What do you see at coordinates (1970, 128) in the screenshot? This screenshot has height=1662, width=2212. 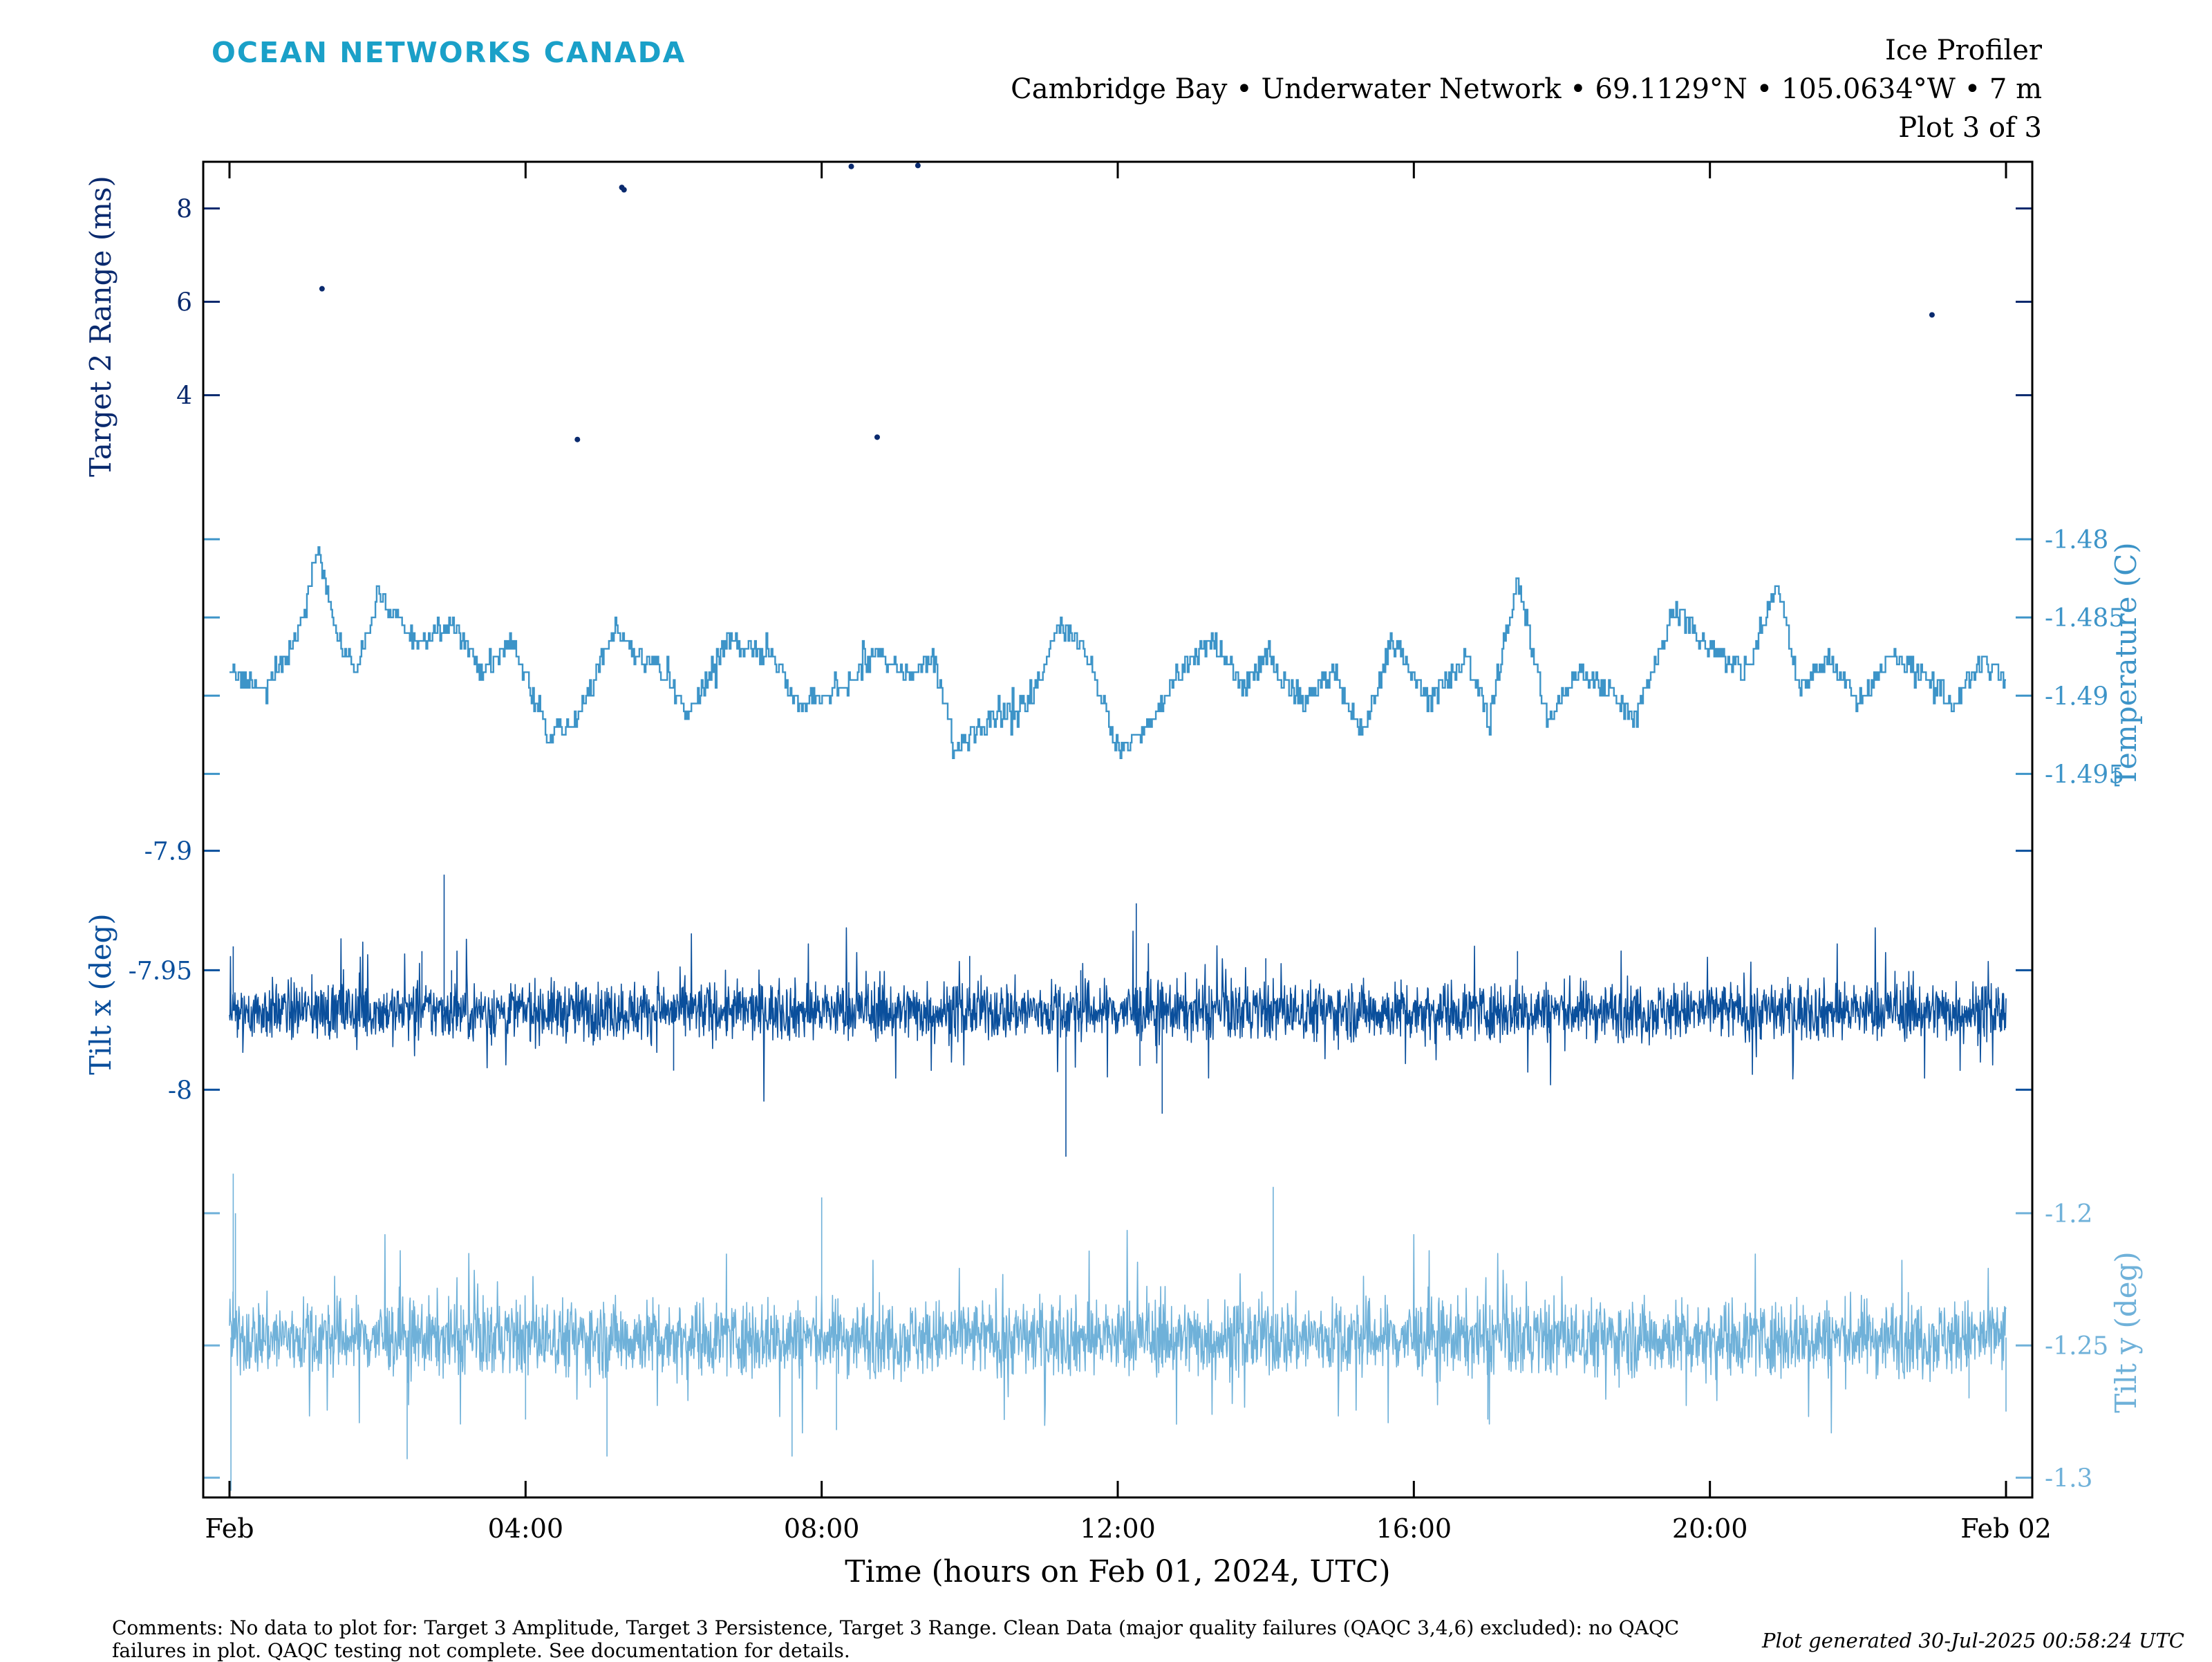 I see `plot-index: Plot 3 of 3` at bounding box center [1970, 128].